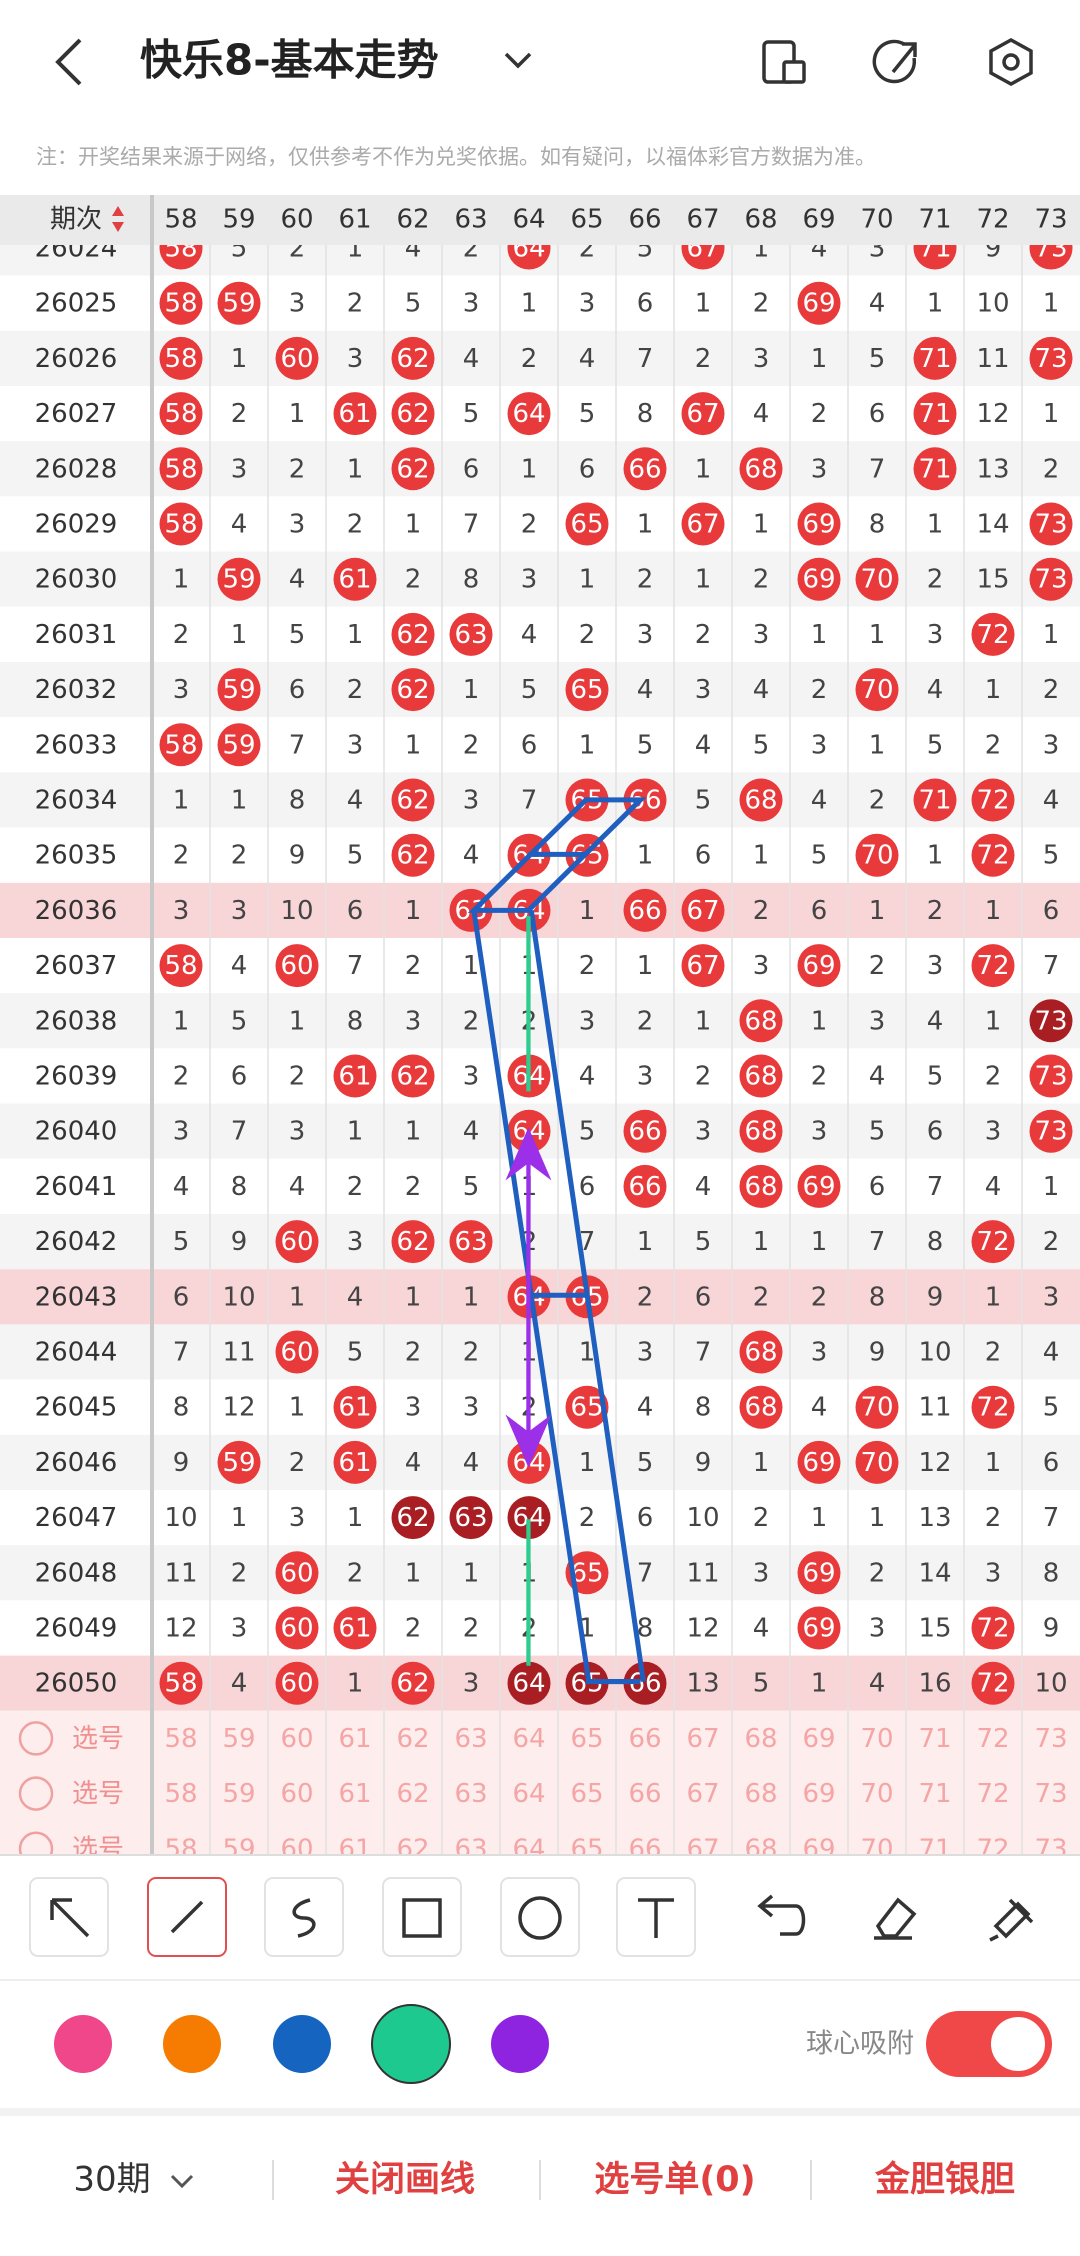  Describe the element at coordinates (405, 2180) in the screenshot. I see `close-draw-button: 关闭画线` at that location.